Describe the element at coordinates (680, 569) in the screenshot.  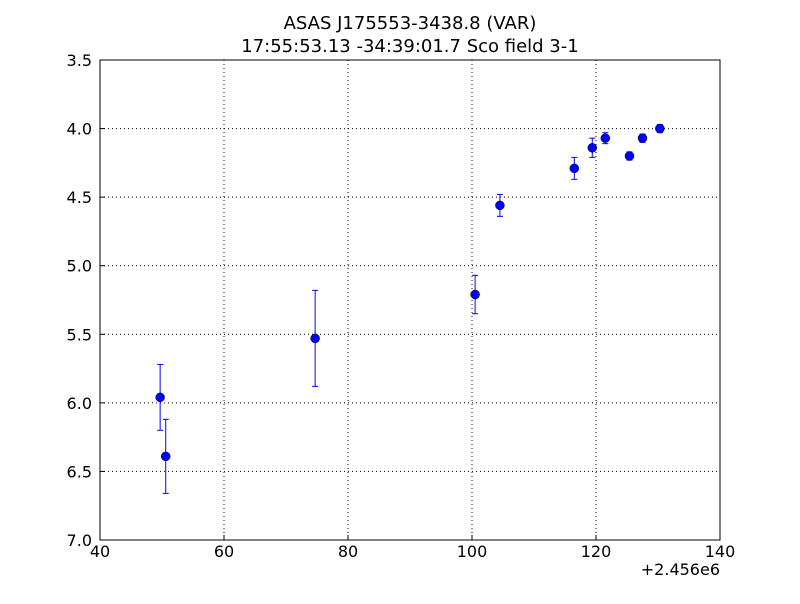
I see `x-offset-label: +2.456e6` at that location.